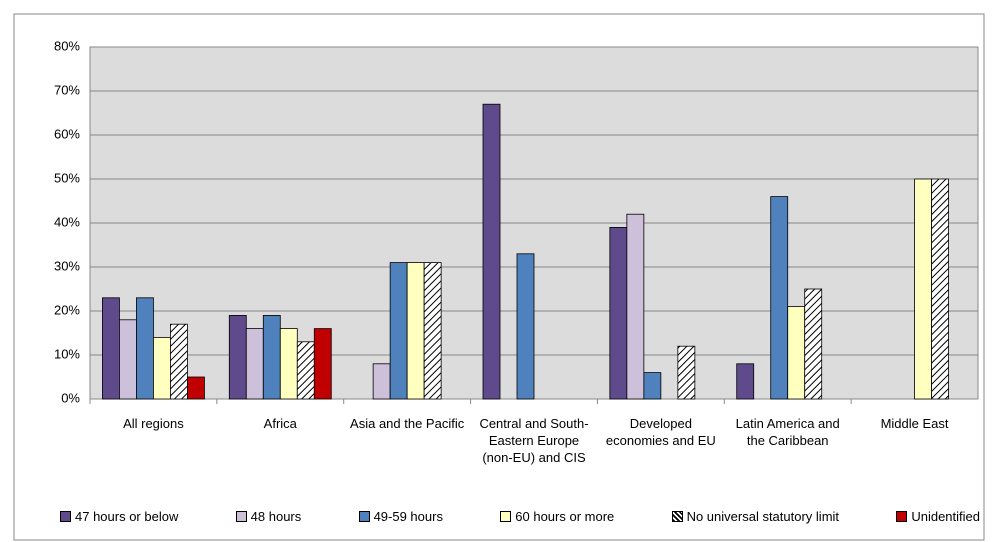  What do you see at coordinates (67, 89) in the screenshot?
I see `y-tick-label: 70%` at bounding box center [67, 89].